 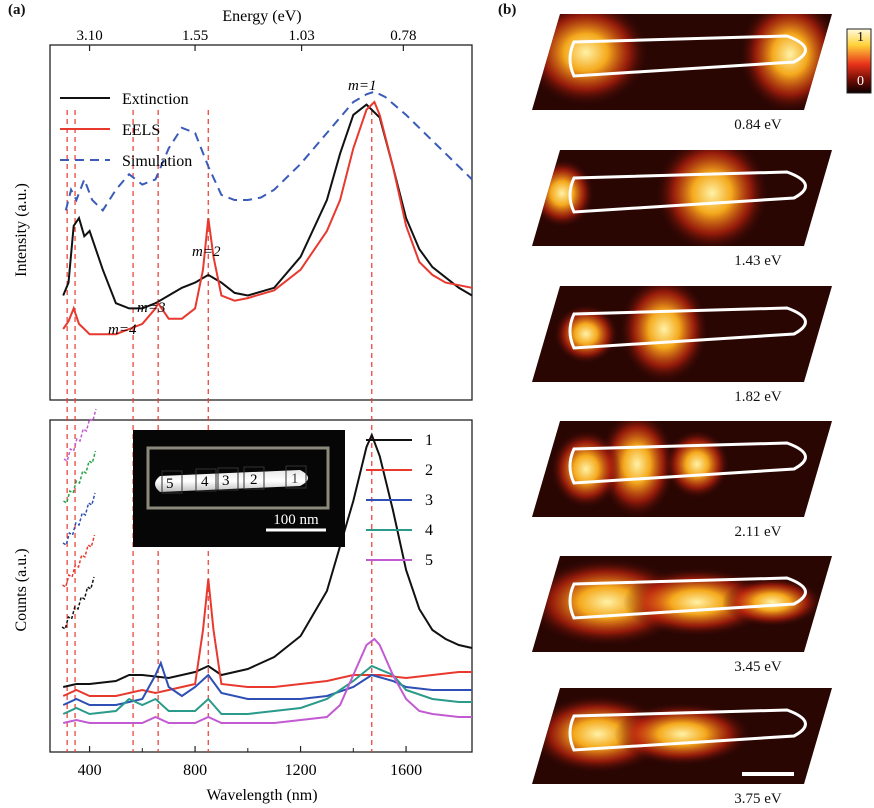 I want to click on bottom-axis-tick-label: 1600, so click(x=406, y=770).